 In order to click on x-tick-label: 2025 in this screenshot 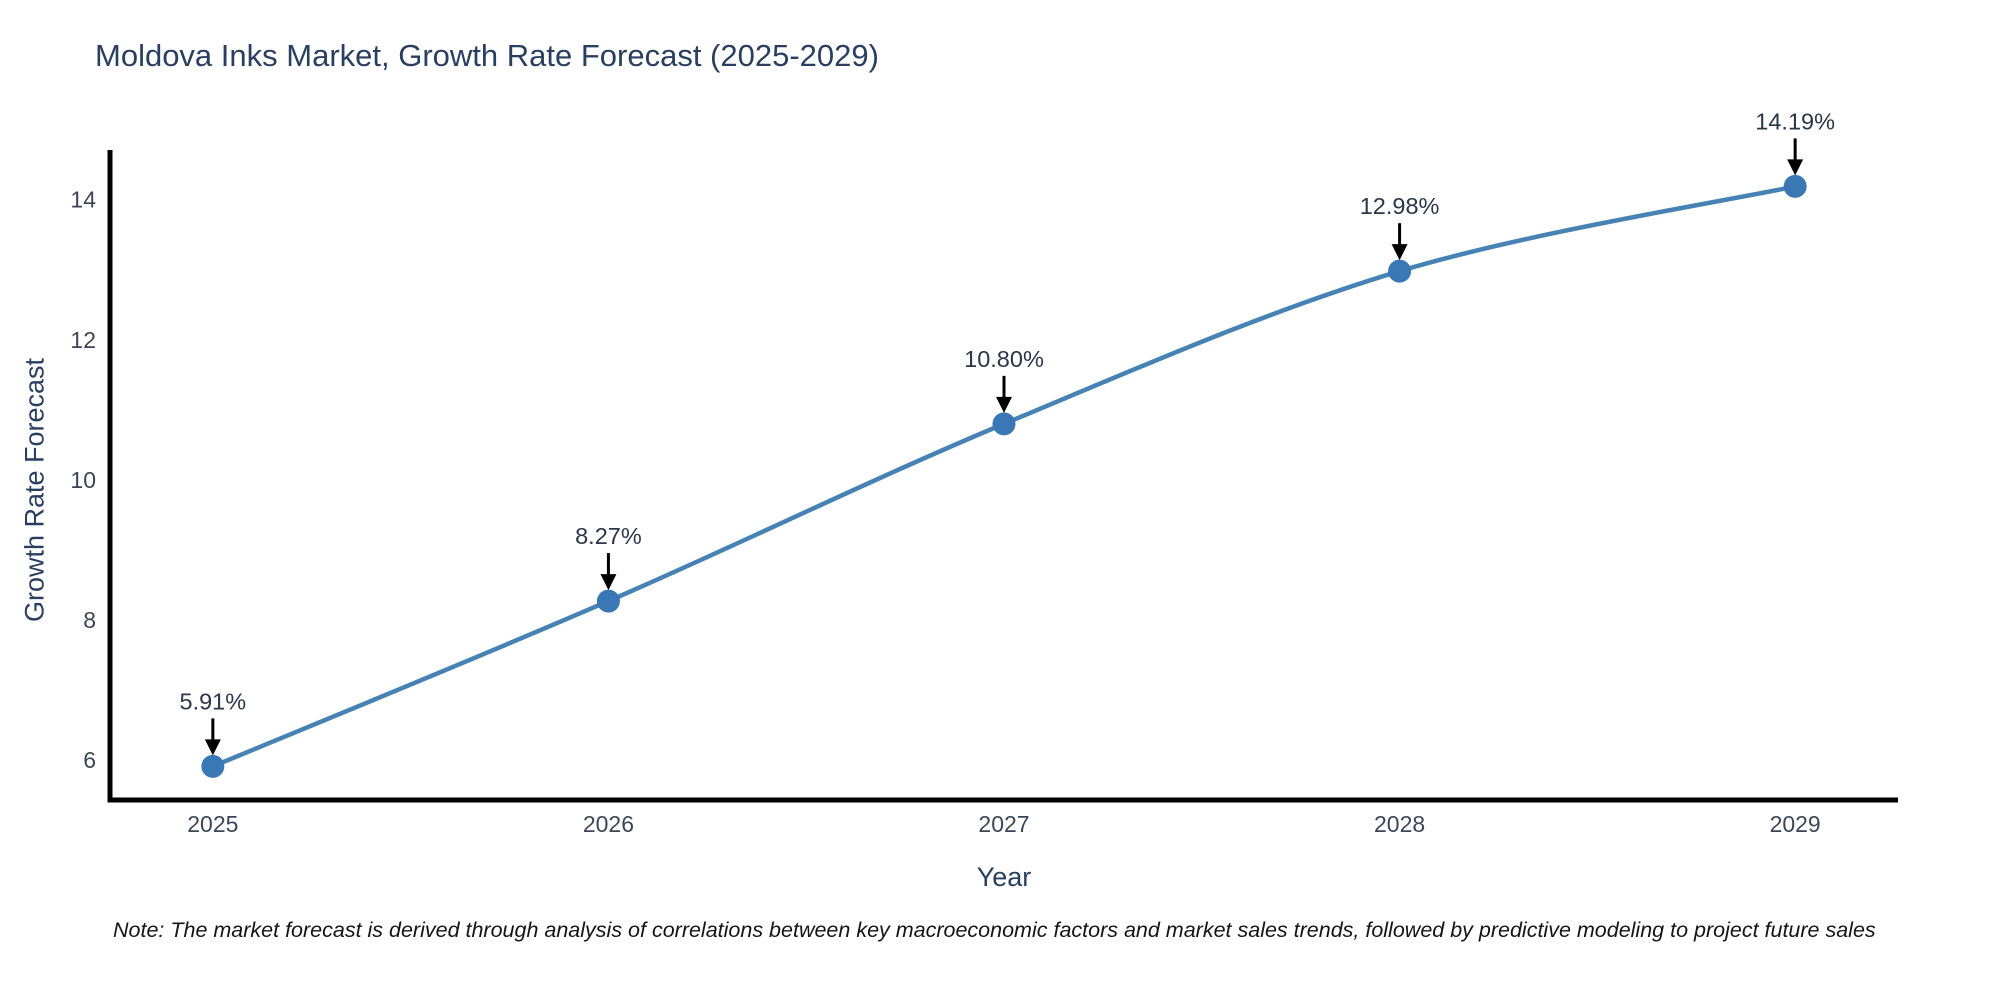, I will do `click(212, 824)`.